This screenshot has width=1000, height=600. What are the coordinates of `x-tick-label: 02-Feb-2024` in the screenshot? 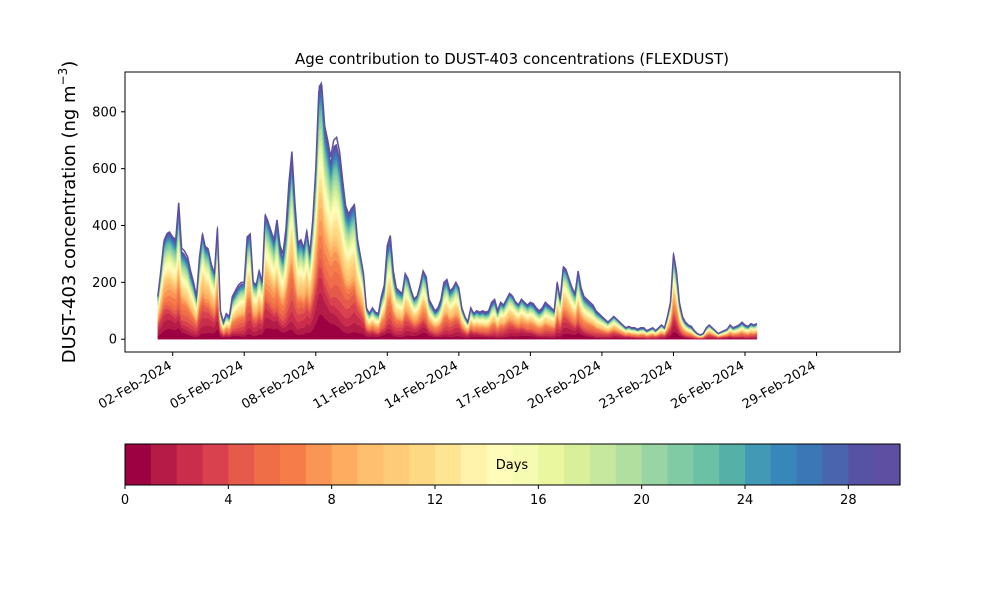 It's located at (135, 385).